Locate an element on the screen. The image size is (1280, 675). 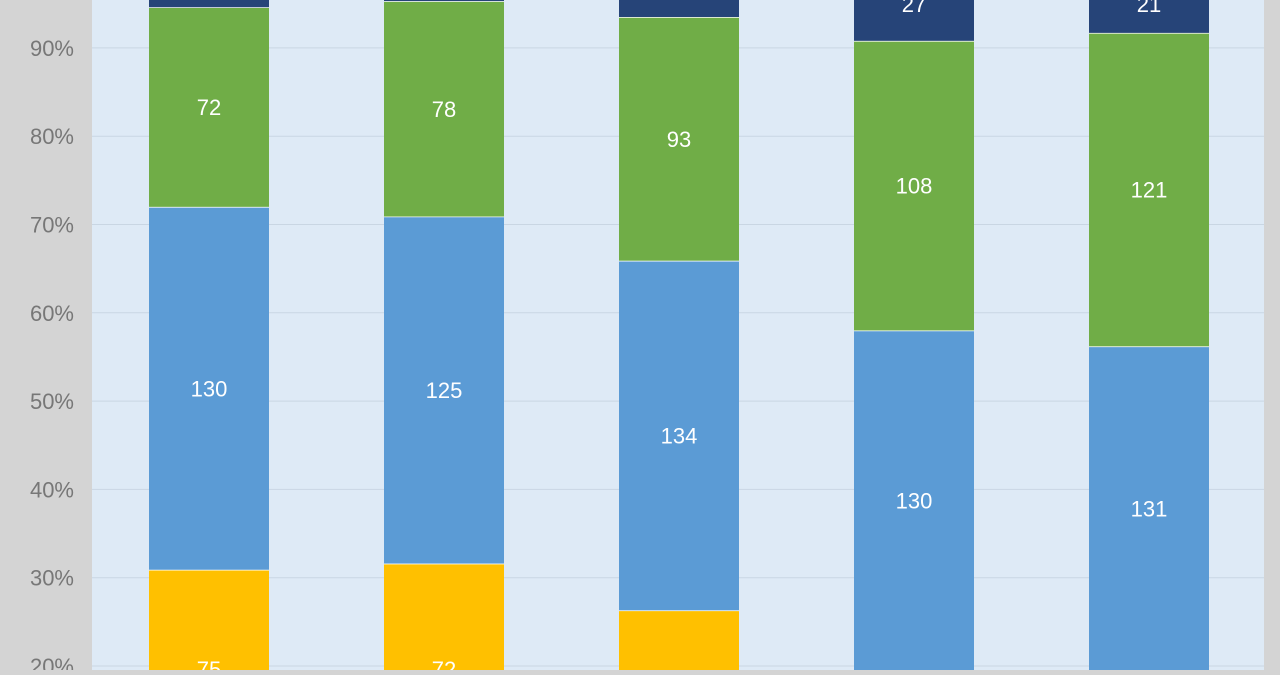
y-tick-label: 70% is located at coordinates (52, 225).